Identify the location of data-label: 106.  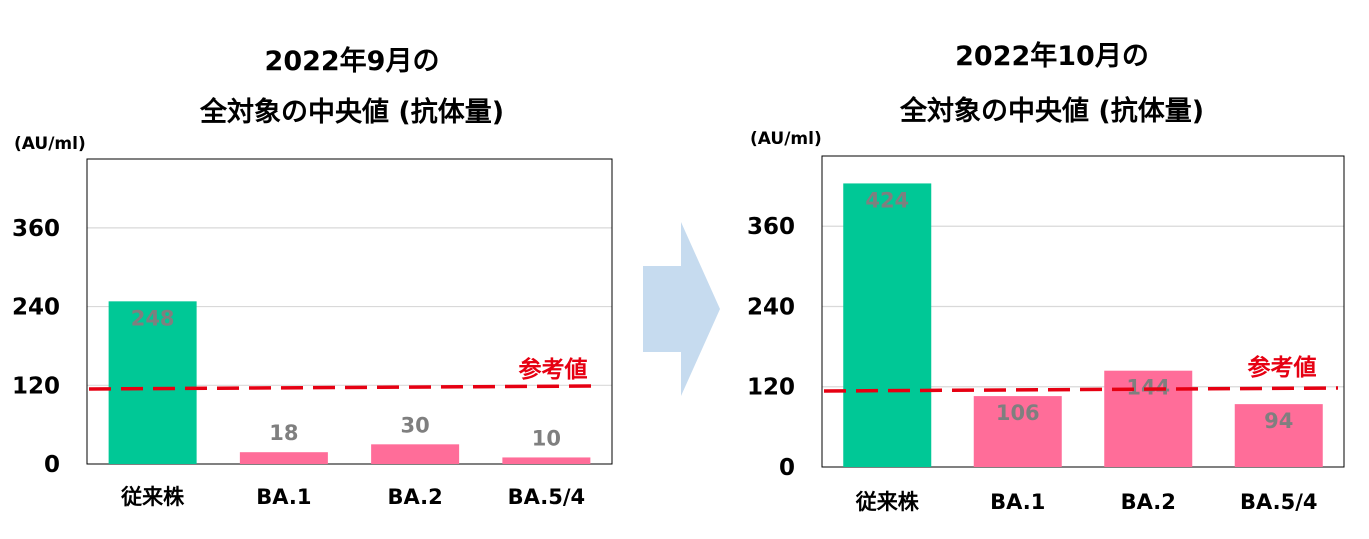
(1018, 413).